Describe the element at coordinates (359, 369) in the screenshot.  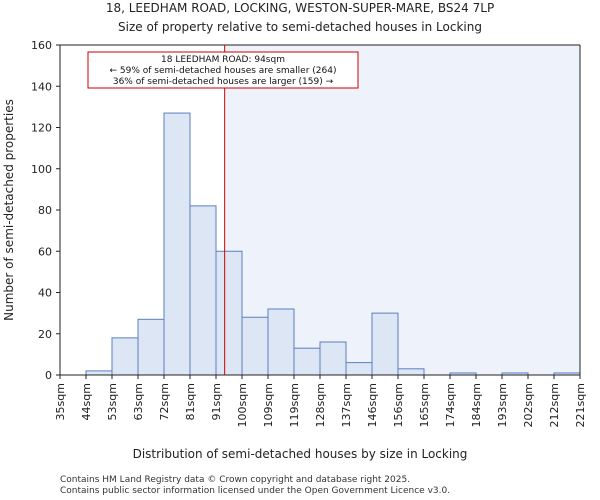
I see `bar-137sqm` at that location.